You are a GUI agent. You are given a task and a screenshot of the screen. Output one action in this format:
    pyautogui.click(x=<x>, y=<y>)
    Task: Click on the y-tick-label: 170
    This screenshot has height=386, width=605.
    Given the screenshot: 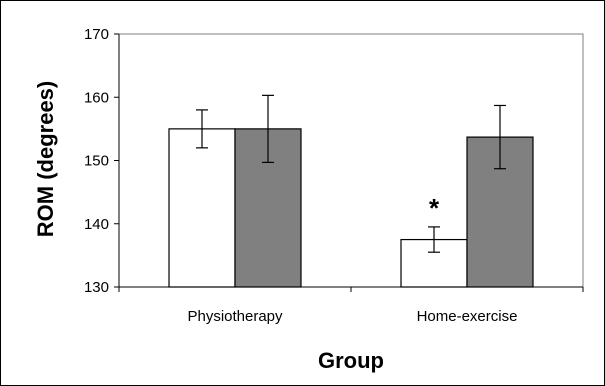 What is the action you would take?
    pyautogui.click(x=96, y=34)
    